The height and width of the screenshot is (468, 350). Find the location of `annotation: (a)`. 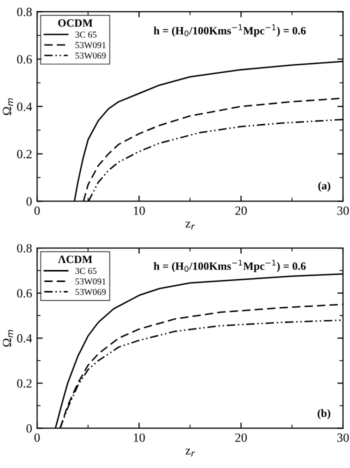

annotation: (a) is located at coordinates (324, 187).